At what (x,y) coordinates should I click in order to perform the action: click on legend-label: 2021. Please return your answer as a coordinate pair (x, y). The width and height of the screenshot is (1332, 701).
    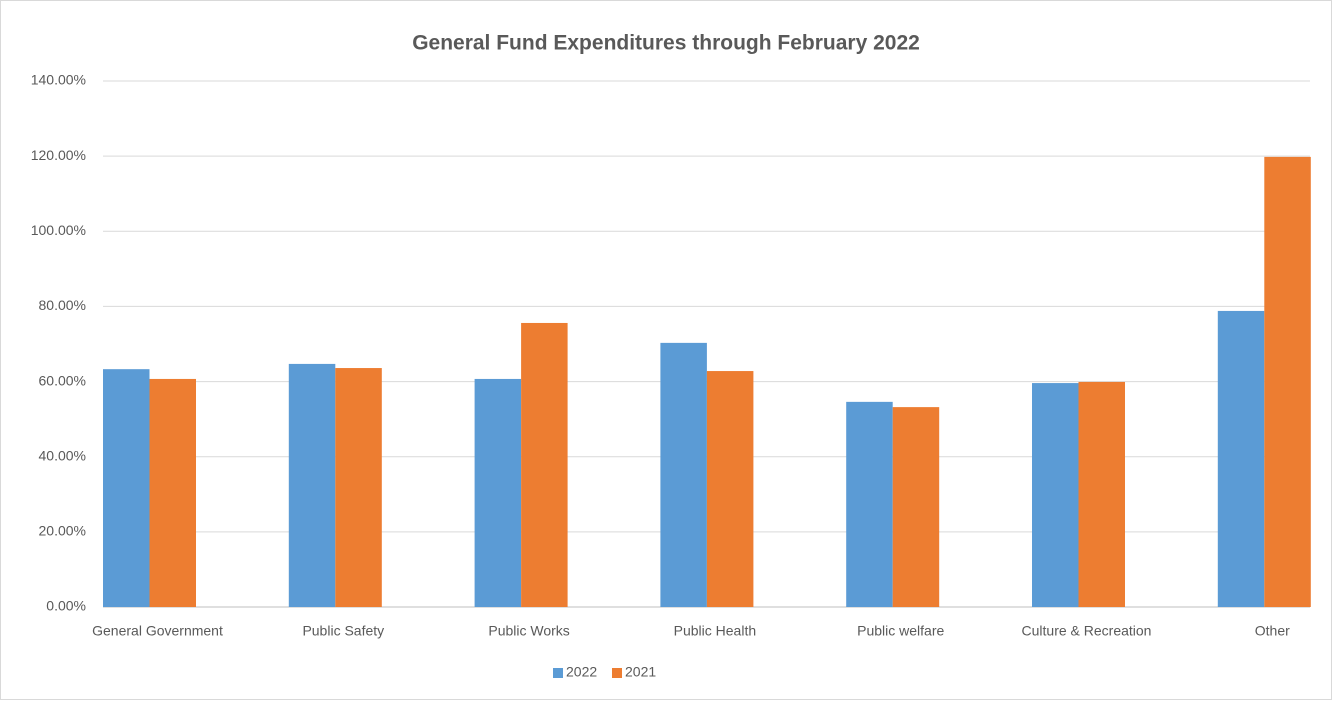
    Looking at the image, I should click on (640, 672).